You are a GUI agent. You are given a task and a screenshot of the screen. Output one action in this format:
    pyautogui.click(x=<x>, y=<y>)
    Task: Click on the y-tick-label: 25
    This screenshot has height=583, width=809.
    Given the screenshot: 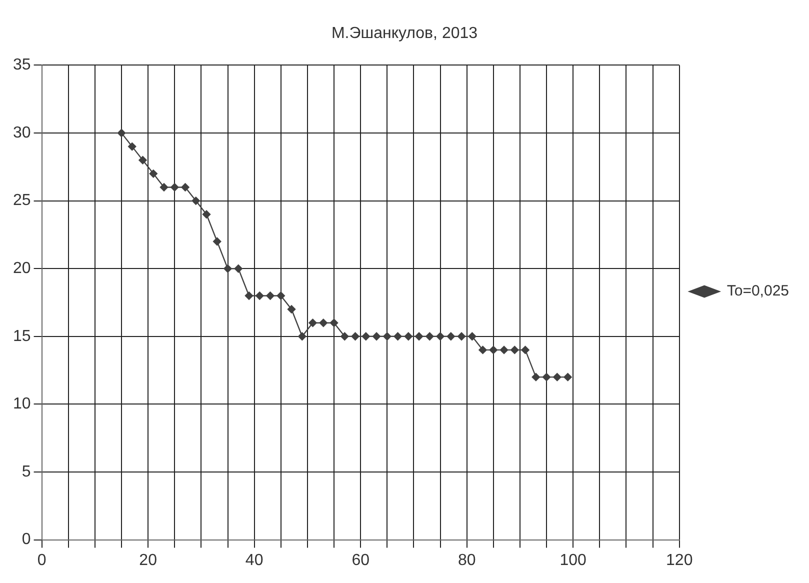 What is the action you would take?
    pyautogui.click(x=22, y=201)
    